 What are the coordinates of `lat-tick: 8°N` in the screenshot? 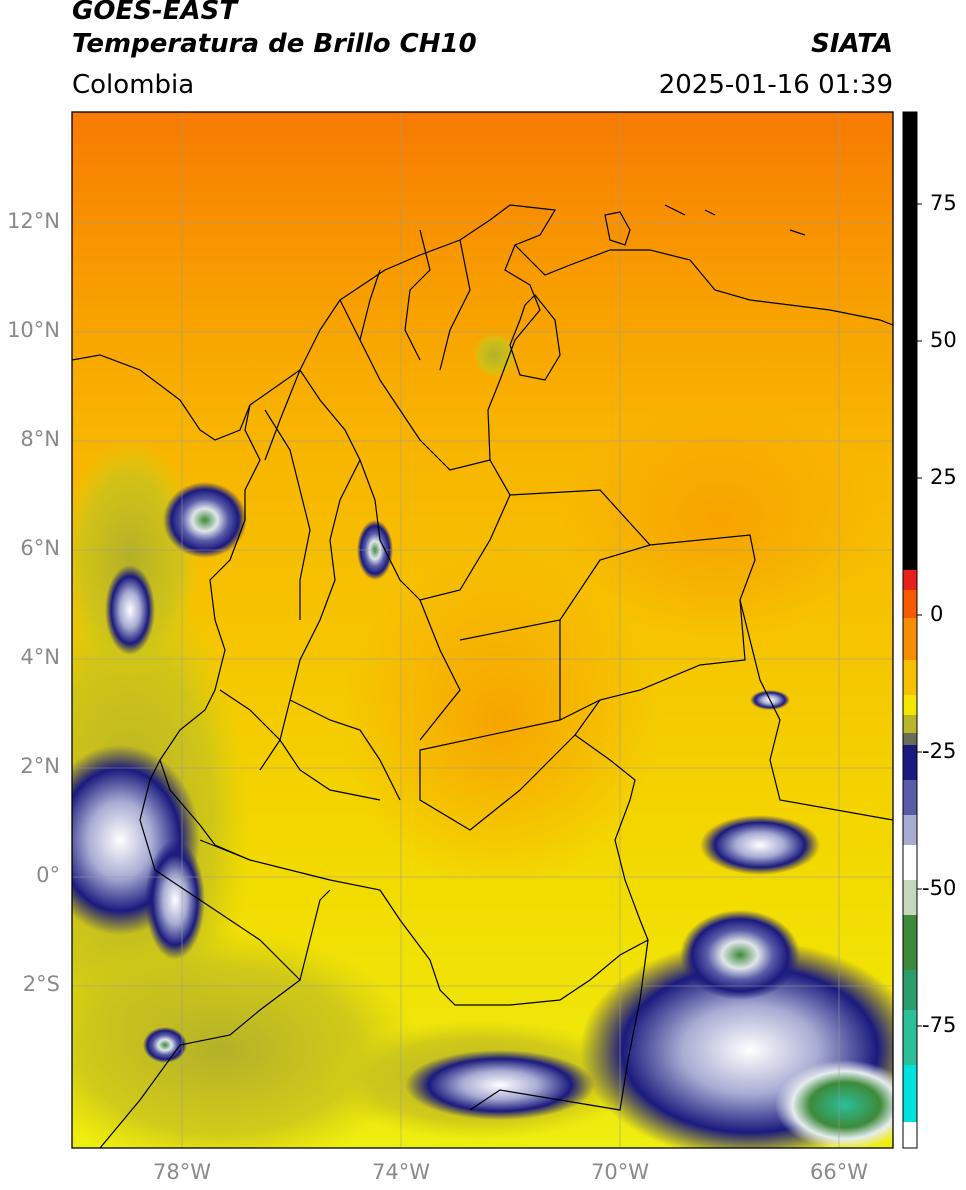 It's located at (40, 439).